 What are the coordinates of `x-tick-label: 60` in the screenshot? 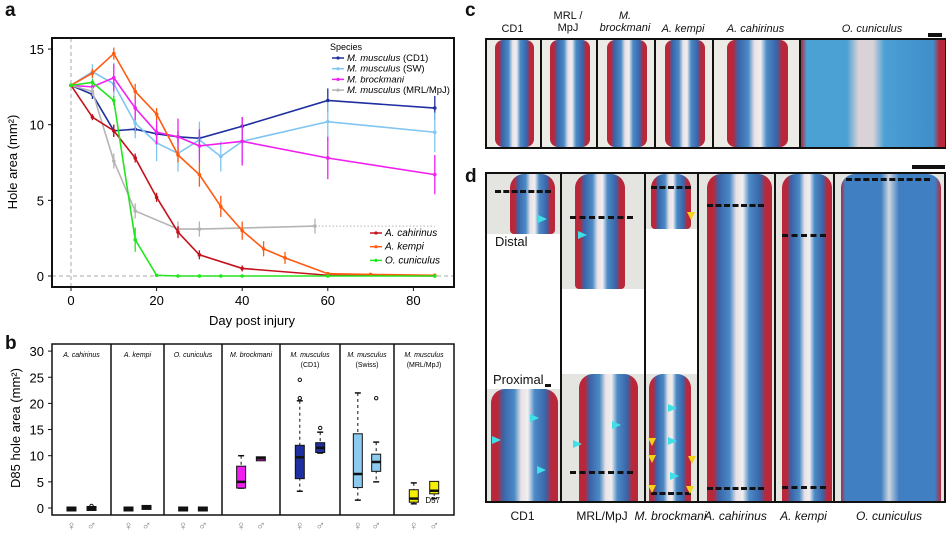 It's located at (328, 300).